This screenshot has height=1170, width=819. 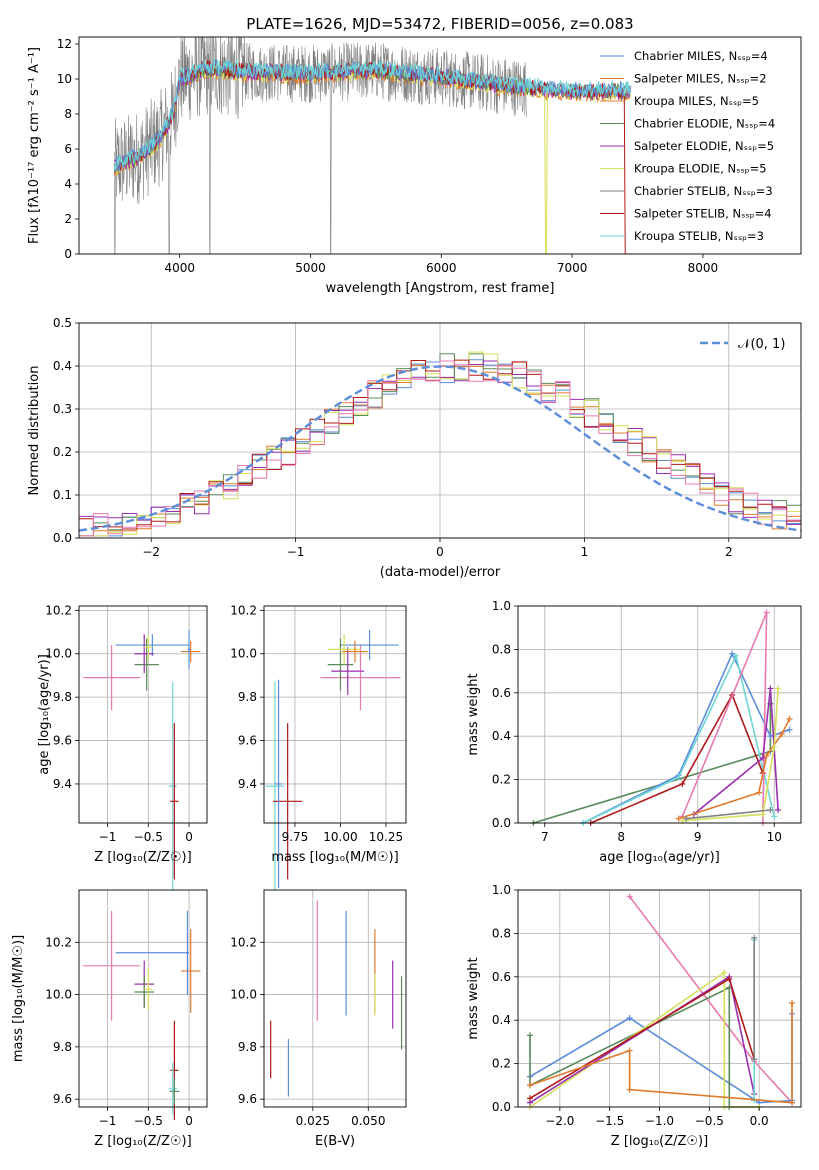 I want to click on mass-vs-ebv-plot-area, so click(x=336, y=998).